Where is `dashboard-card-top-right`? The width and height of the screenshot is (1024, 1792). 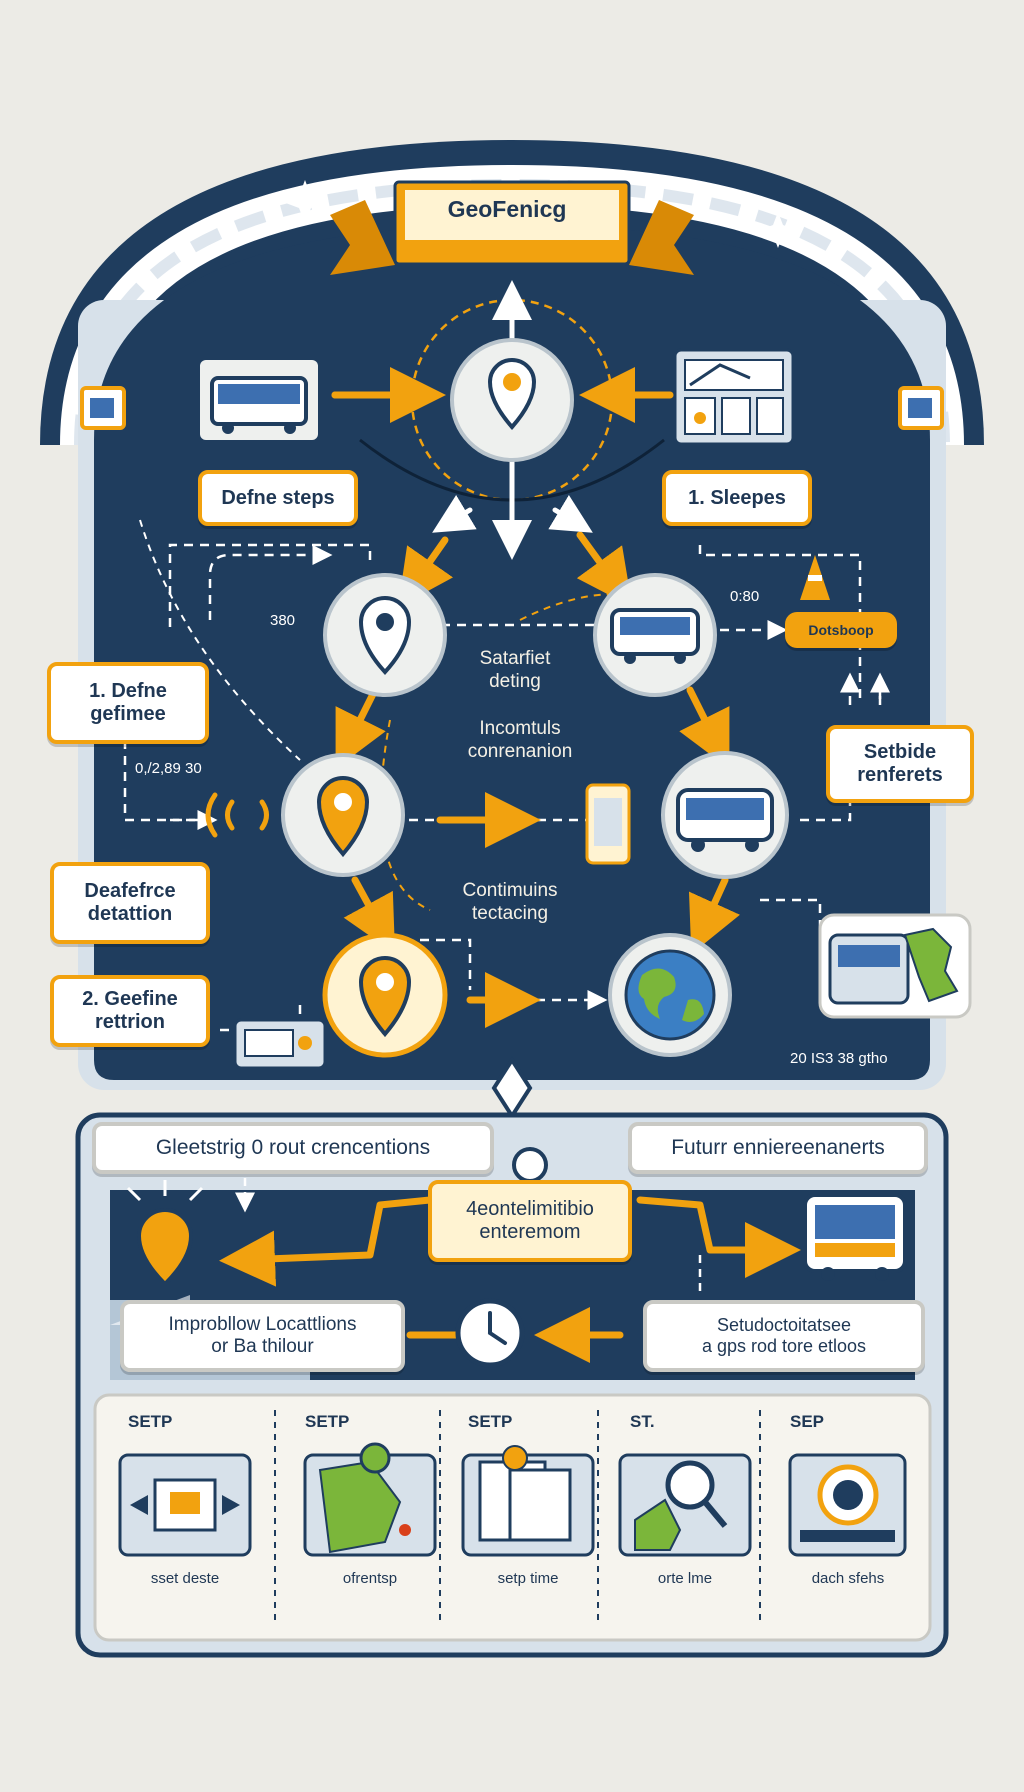
dashboard-card-top-right is located at coordinates (734, 397).